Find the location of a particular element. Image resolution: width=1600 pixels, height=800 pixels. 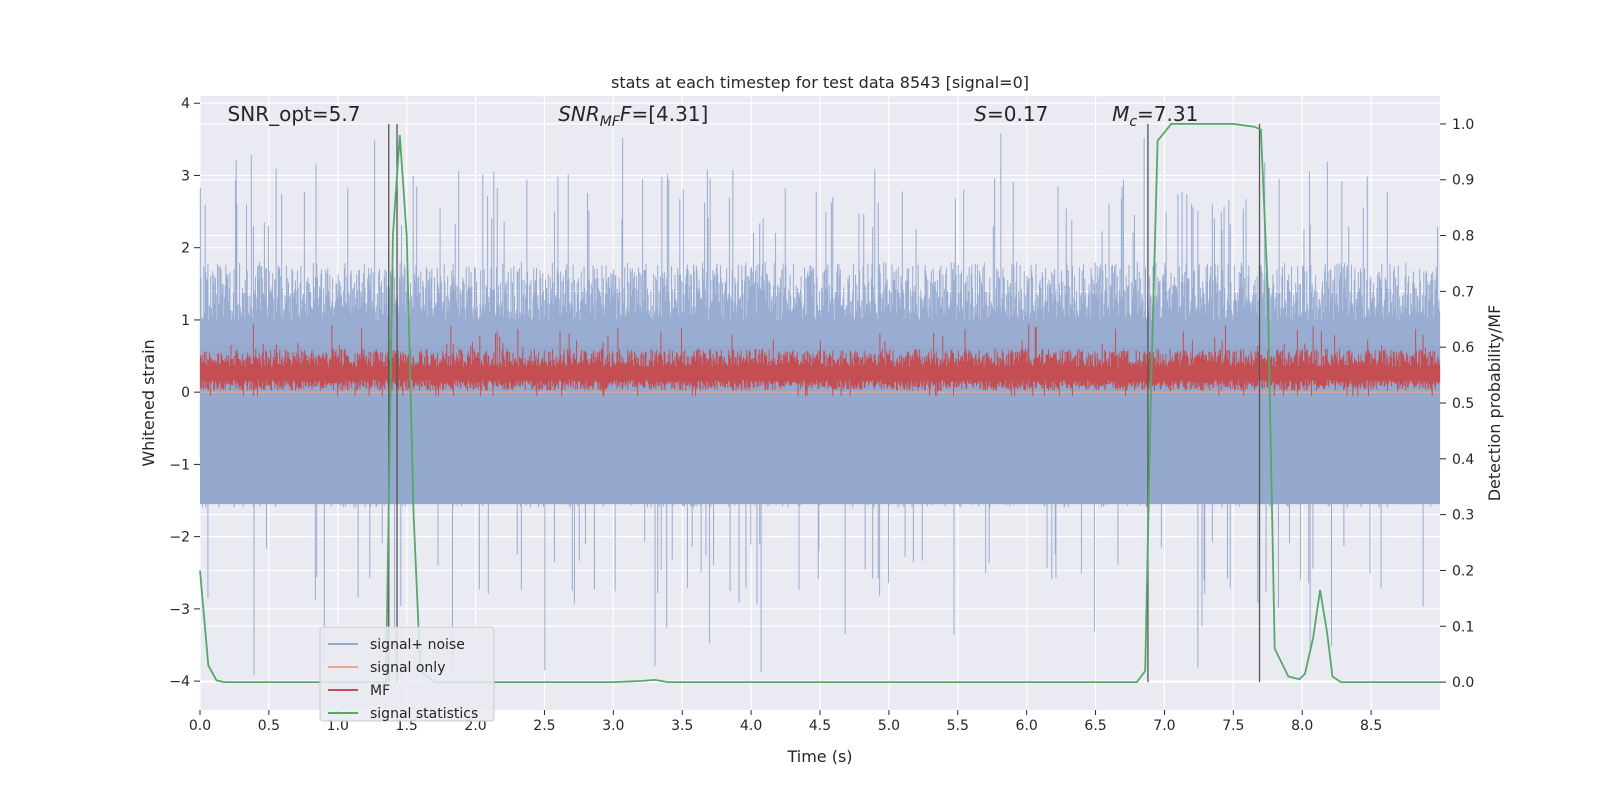

x-tick-label: 7.5 is located at coordinates (1233, 726).